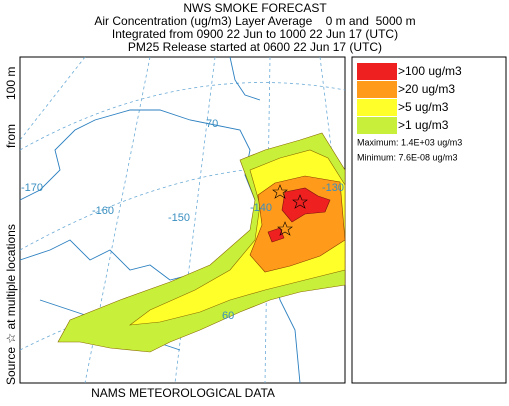  What do you see at coordinates (430, 71) in the screenshot?
I see `legend-label: >100 ug/m3` at bounding box center [430, 71].